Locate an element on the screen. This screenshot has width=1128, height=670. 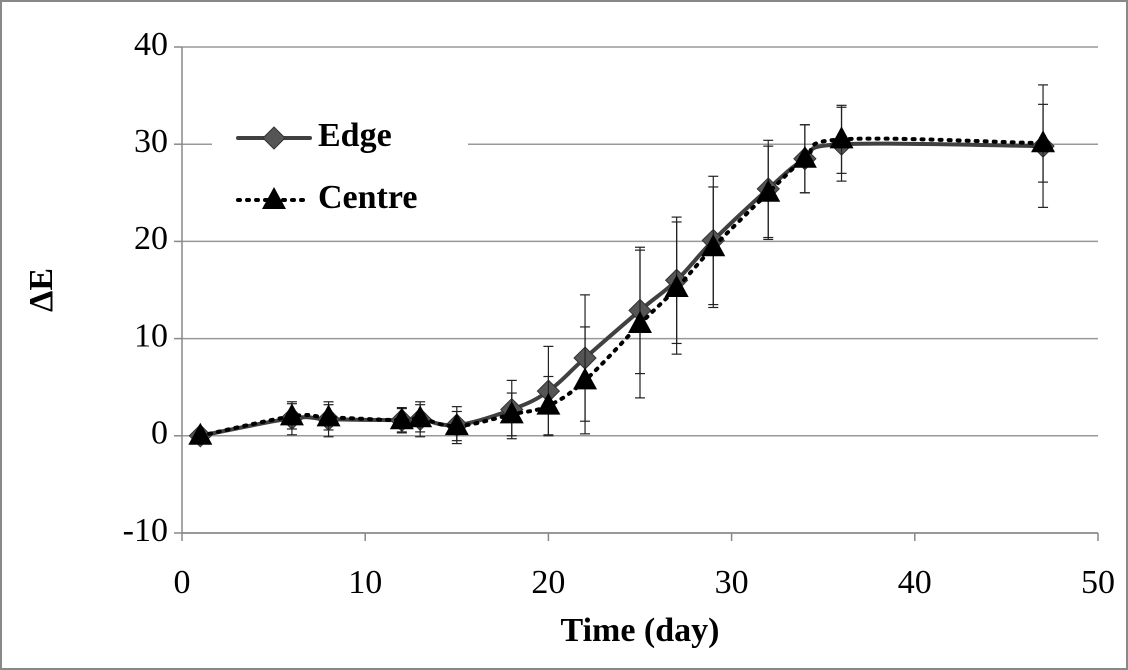
y-tick-label: 40 is located at coordinates (151, 44).